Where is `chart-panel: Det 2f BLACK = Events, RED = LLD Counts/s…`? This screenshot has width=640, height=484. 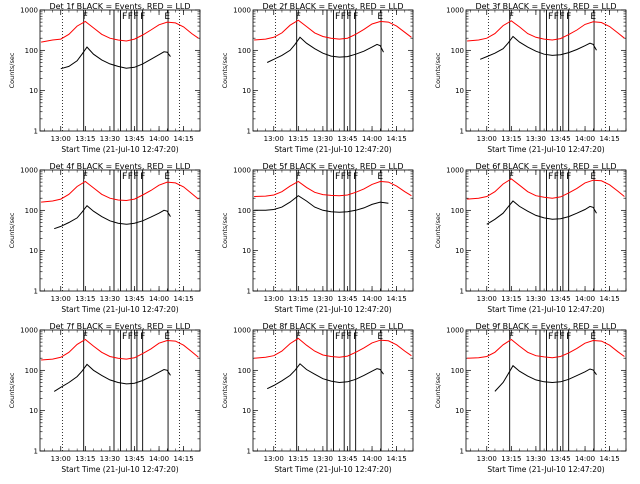 chart-panel: Det 2f BLACK = Events, RED = LLD Counts/s… is located at coordinates (317, 78).